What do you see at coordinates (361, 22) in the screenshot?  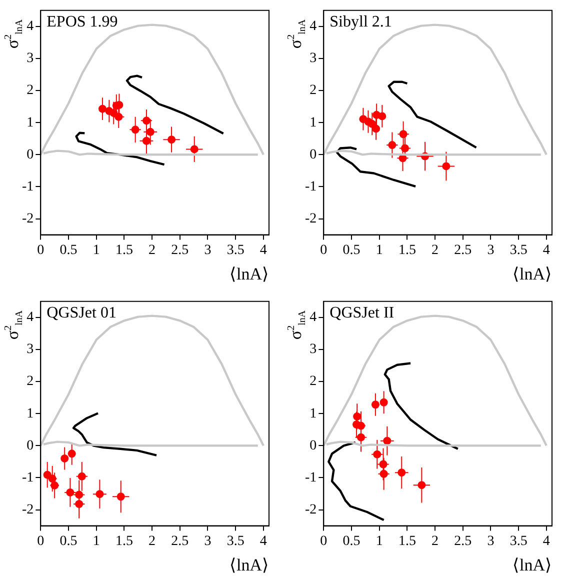 I see `chart-title: Sibyll 2.1` at bounding box center [361, 22].